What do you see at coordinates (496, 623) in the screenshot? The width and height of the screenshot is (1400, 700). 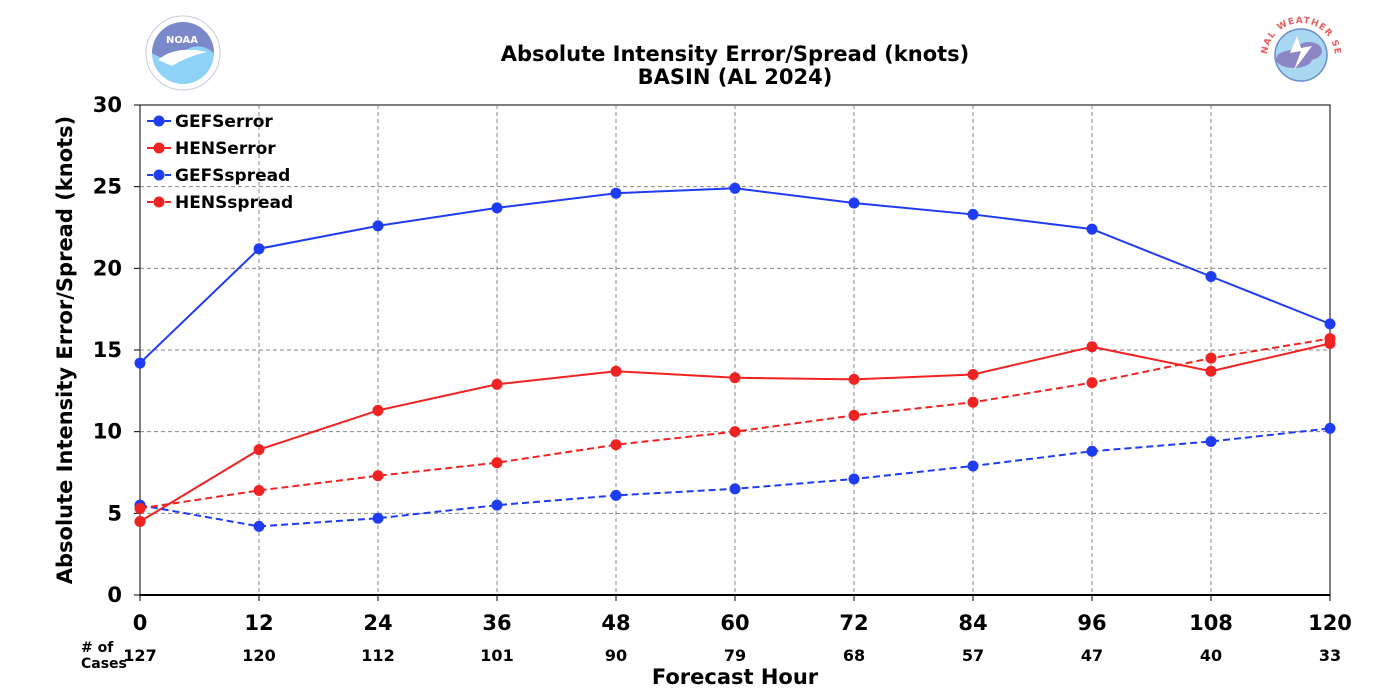 I see `x-tick-label: 36` at bounding box center [496, 623].